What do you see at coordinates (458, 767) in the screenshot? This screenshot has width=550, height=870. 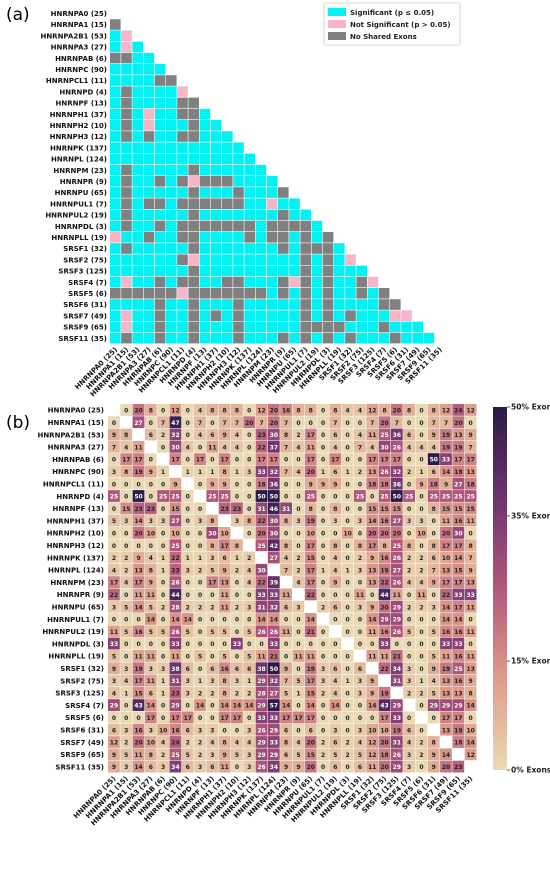 I see `b-cell-label: 23` at bounding box center [458, 767].